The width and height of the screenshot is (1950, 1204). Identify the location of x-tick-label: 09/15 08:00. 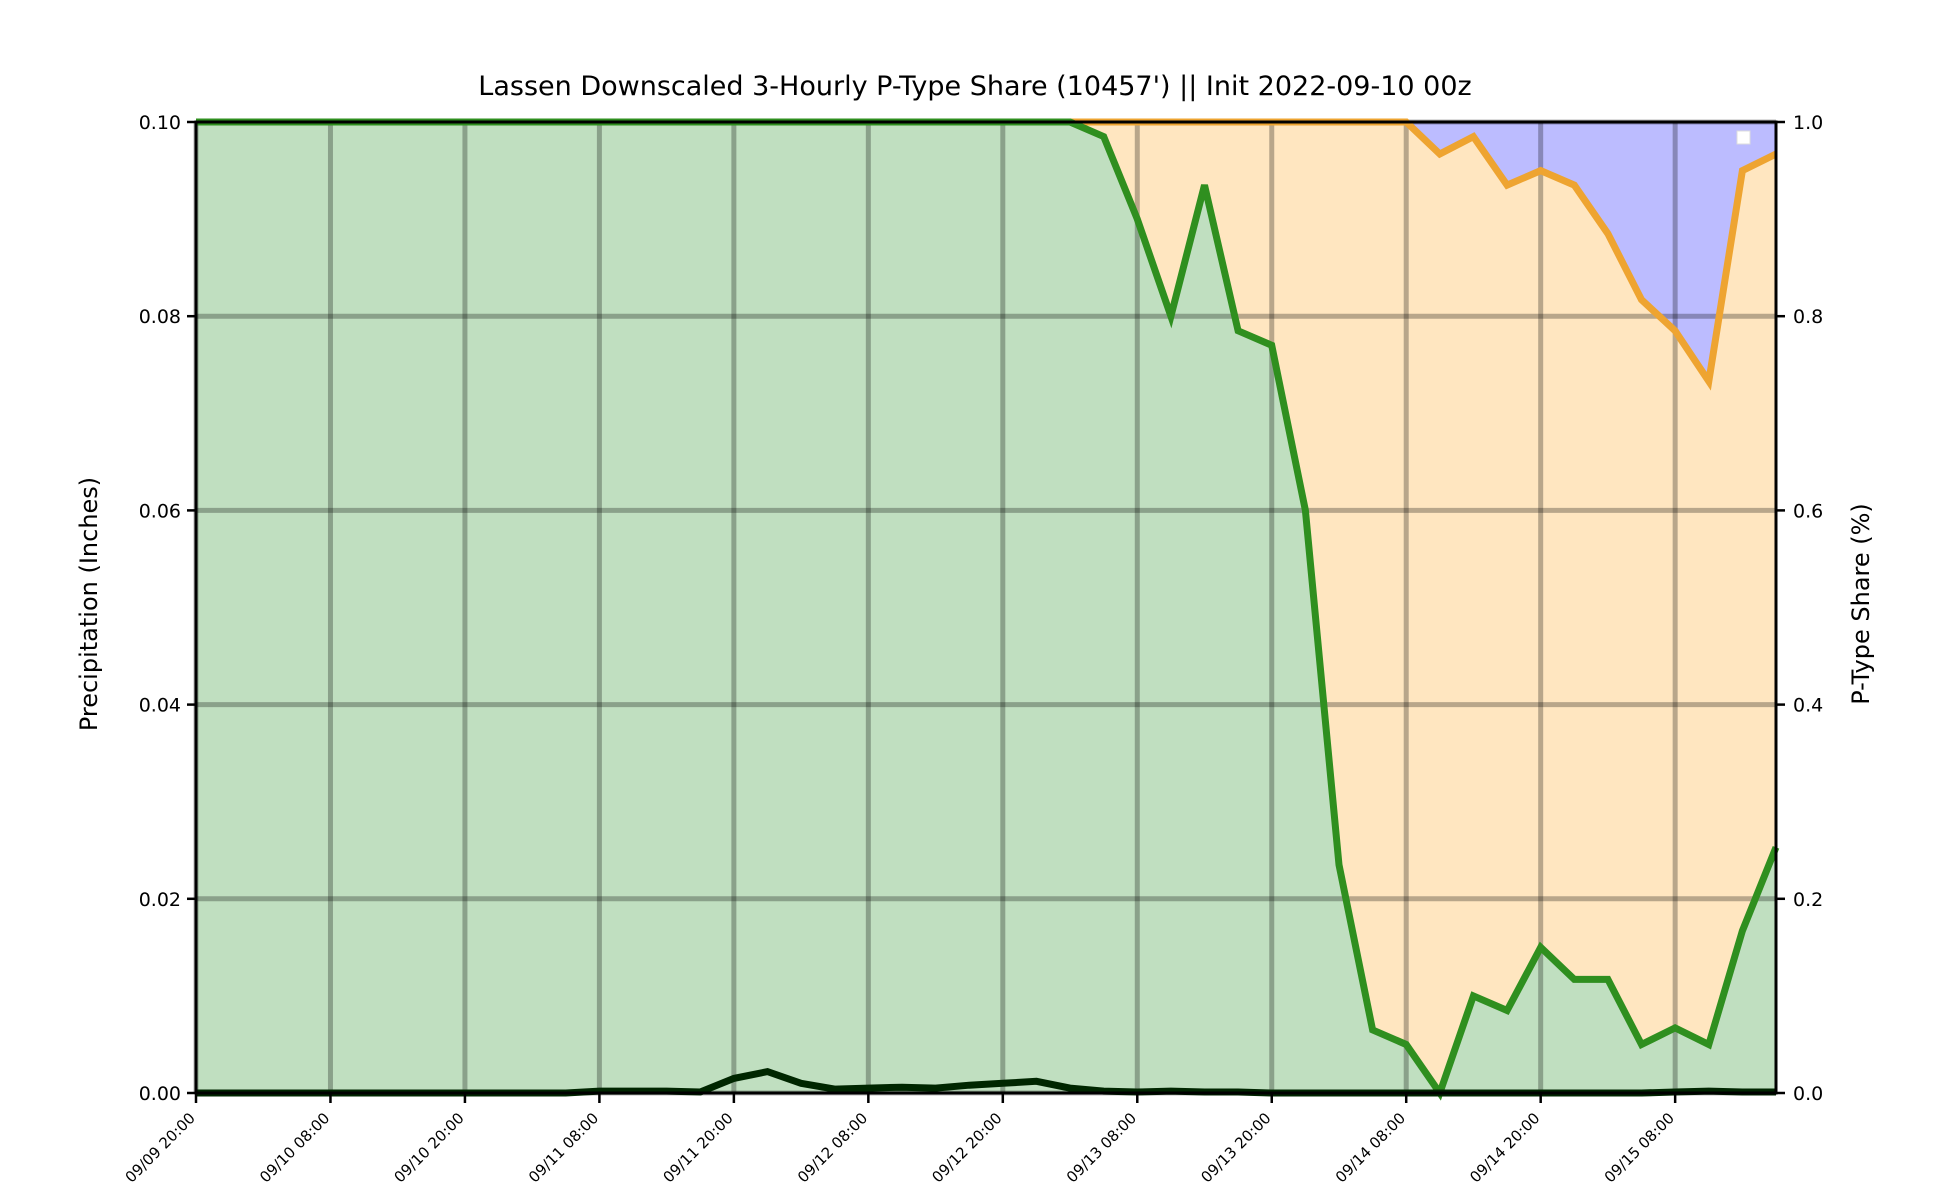
(1639, 1147).